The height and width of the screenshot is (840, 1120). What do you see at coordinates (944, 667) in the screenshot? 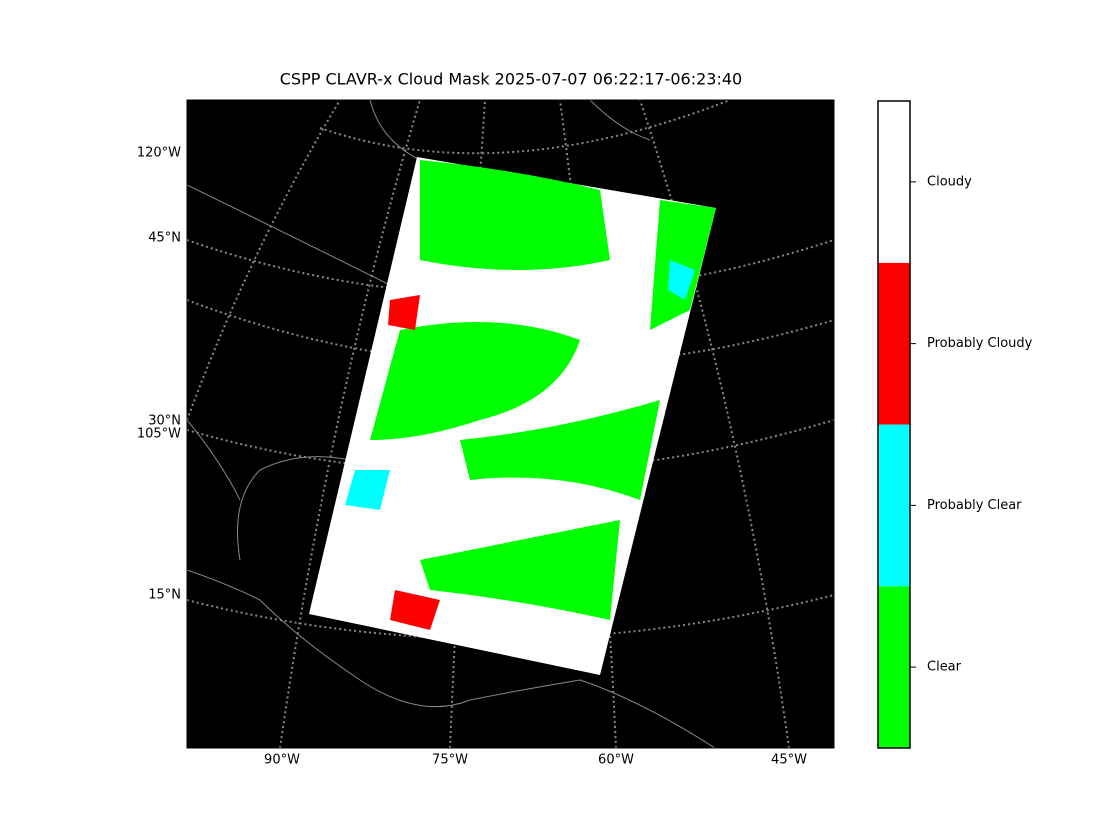
I see `colorbar-label: Clear` at bounding box center [944, 667].